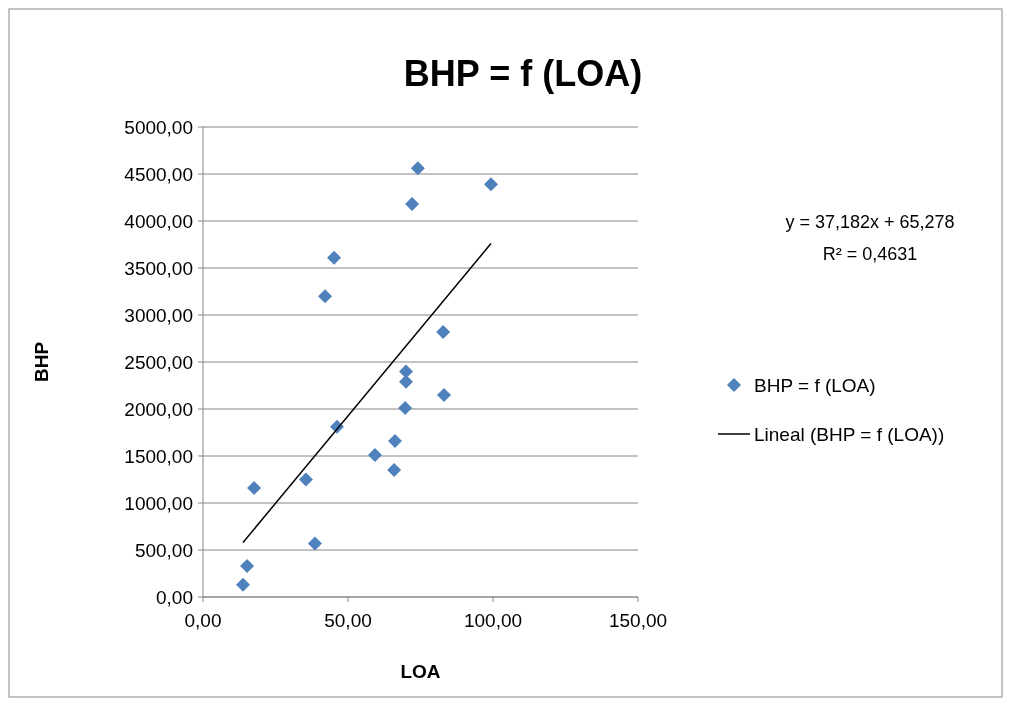 Image resolution: width=1011 pixels, height=706 pixels. I want to click on legend-label: BHP = f (LOA), so click(815, 385).